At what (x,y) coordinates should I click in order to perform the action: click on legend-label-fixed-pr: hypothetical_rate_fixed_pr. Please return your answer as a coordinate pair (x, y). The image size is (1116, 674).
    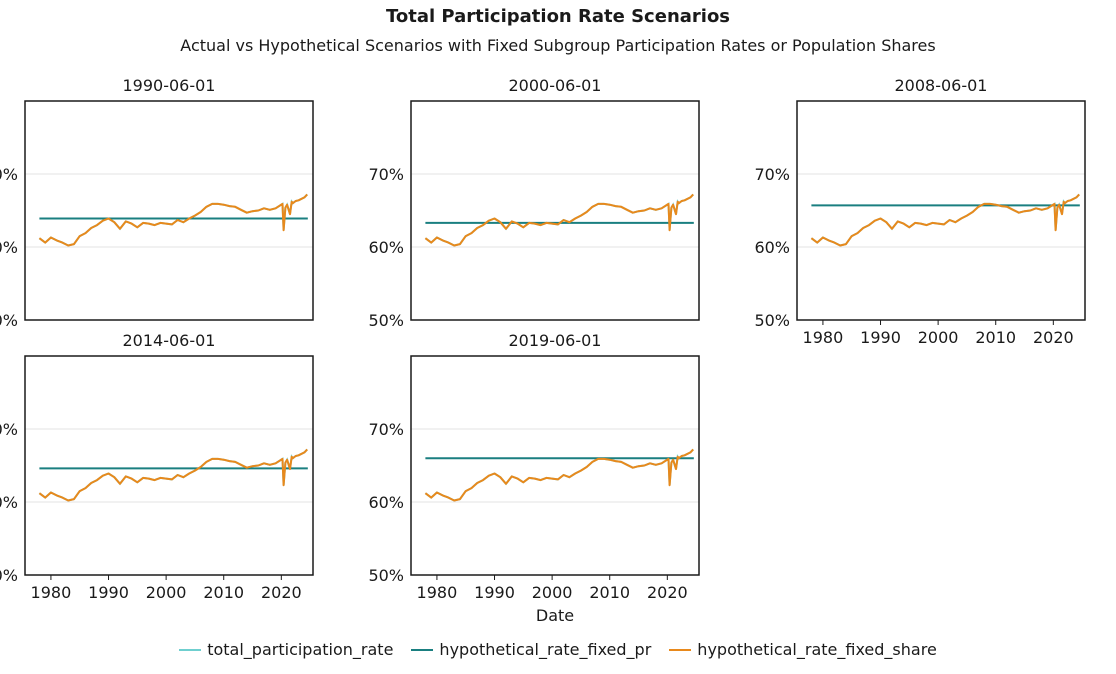
    Looking at the image, I should click on (545, 649).